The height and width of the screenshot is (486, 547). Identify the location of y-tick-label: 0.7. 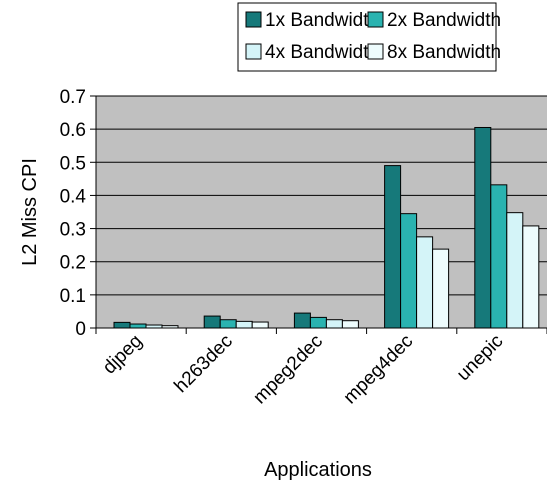
(73, 97).